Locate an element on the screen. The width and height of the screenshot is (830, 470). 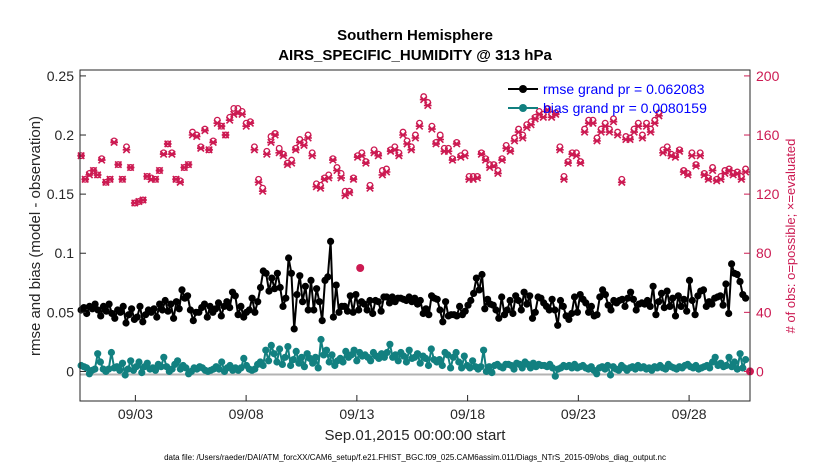
y2-axis-label: # of obs: o=possible; ×=evaluated is located at coordinates (790, 236).